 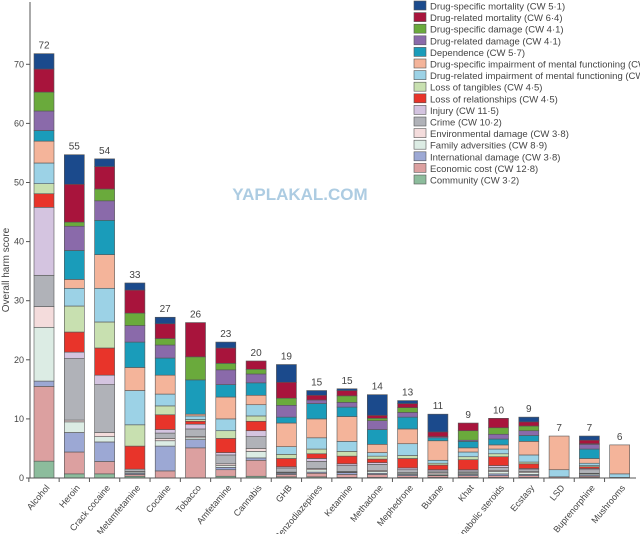 I want to click on x-tick-label: Cocaine, so click(x=158, y=499).